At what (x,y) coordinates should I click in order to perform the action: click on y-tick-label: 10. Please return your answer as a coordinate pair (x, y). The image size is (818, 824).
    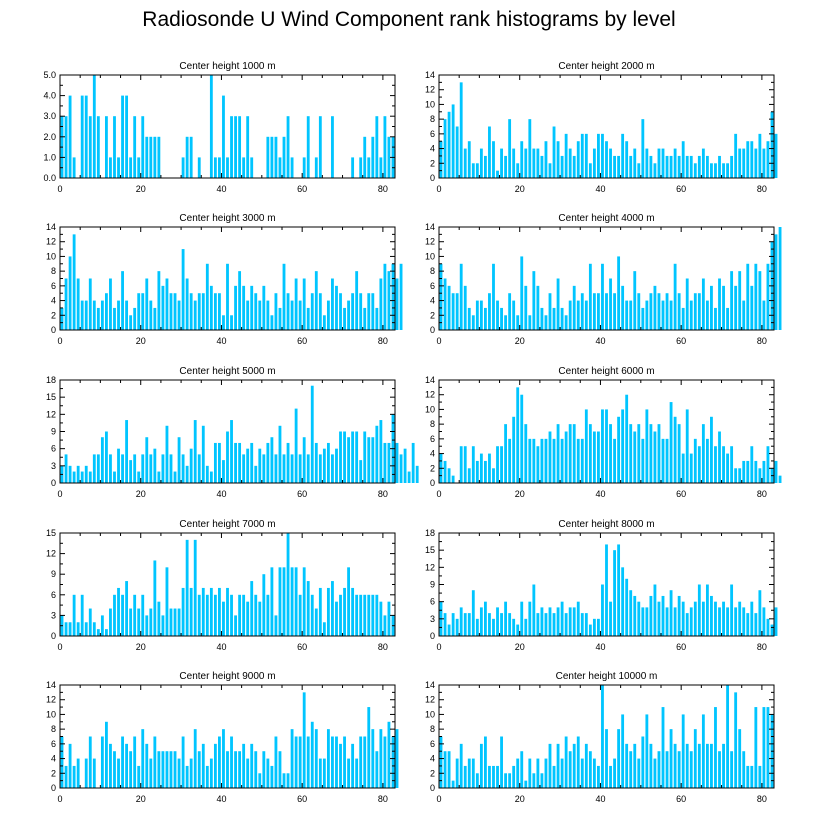
    Looking at the image, I should click on (51, 256).